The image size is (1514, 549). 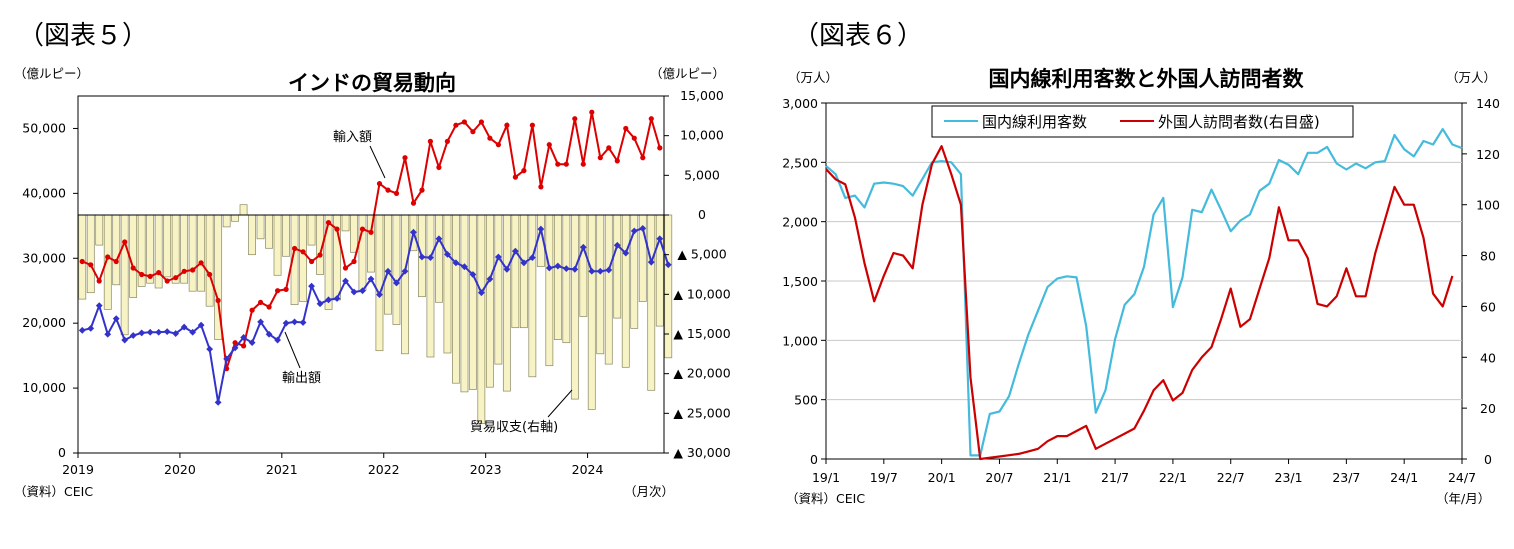 I want to click on figure-5-label: （図表５）, so click(x=83, y=36).